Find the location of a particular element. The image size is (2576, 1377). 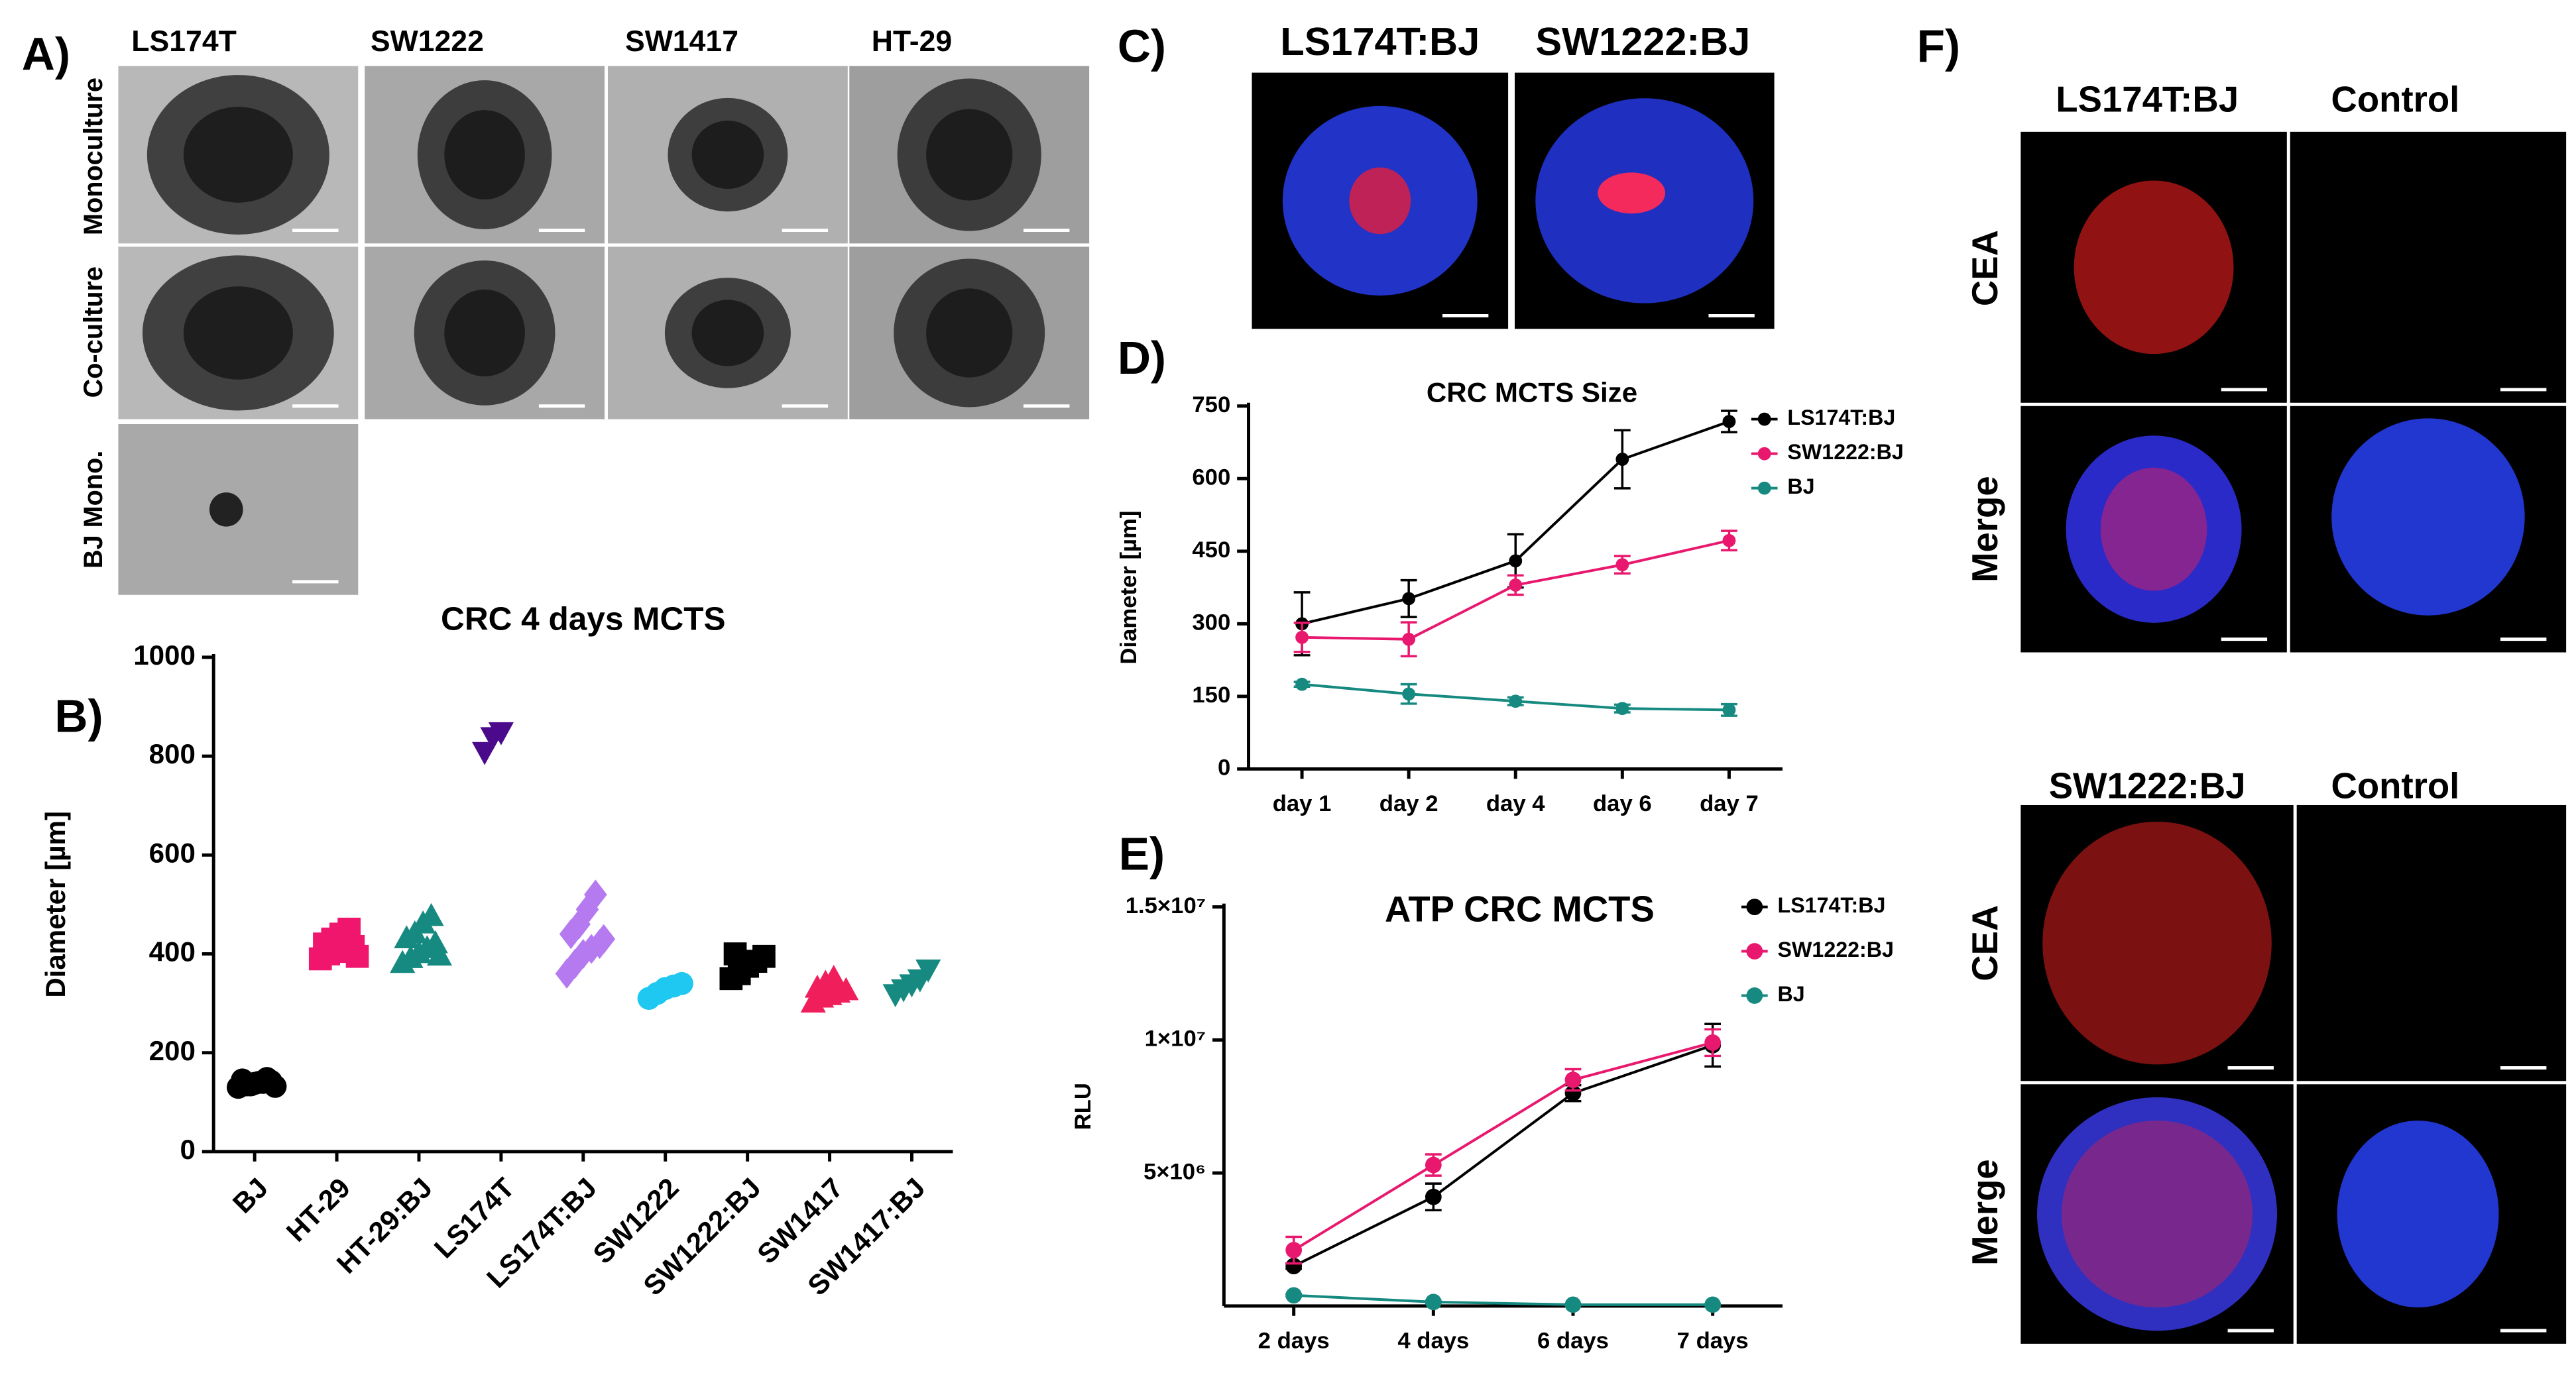

row-label: Monoculture is located at coordinates (94, 156).